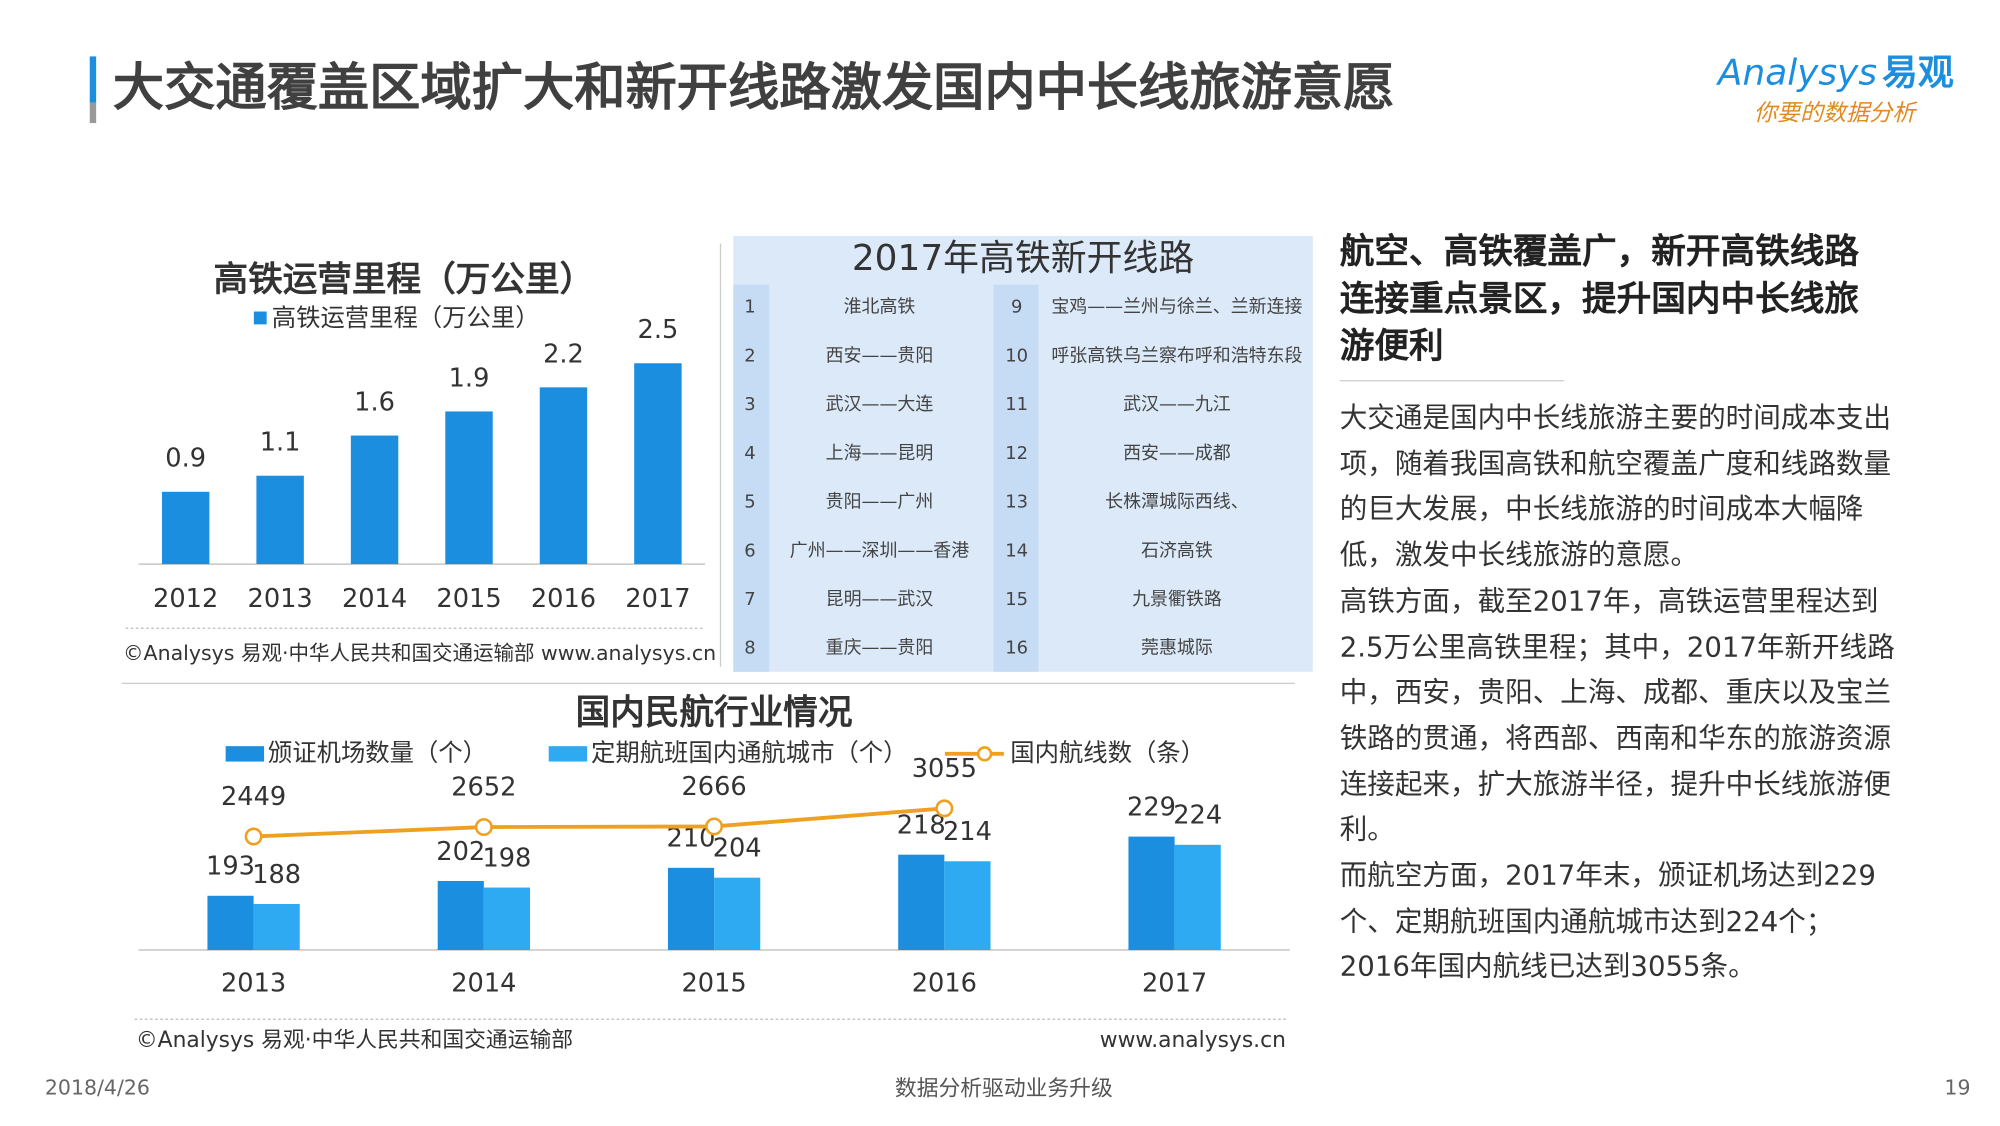  What do you see at coordinates (1004, 1089) in the screenshot?
I see `footer-slogan: 数据分析驱动业务升级` at bounding box center [1004, 1089].